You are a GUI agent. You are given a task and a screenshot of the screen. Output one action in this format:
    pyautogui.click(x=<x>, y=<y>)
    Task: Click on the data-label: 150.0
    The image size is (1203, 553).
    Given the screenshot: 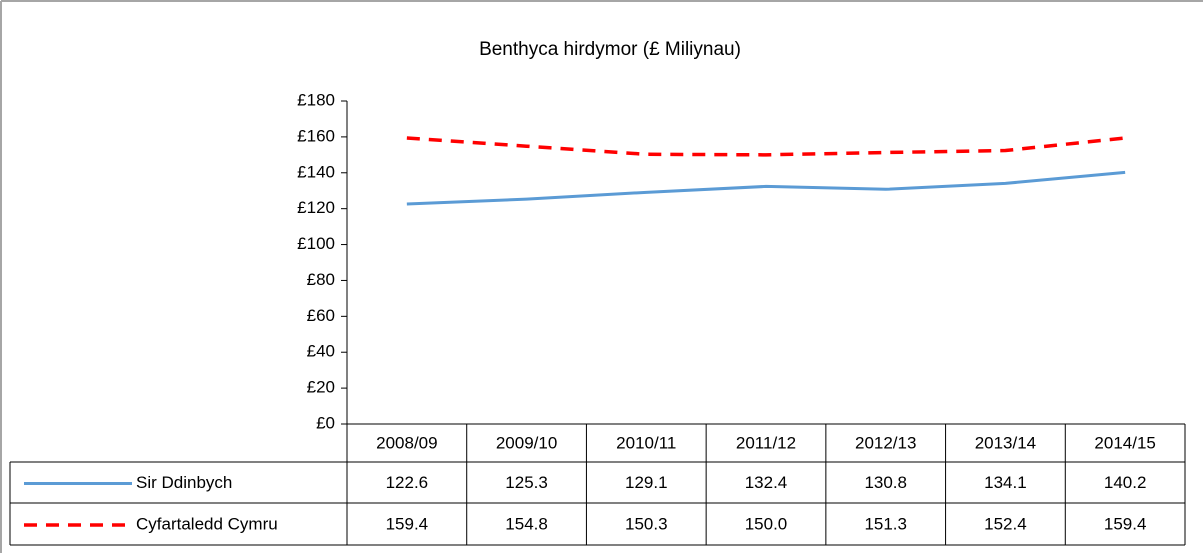 What is the action you would take?
    pyautogui.click(x=766, y=523)
    